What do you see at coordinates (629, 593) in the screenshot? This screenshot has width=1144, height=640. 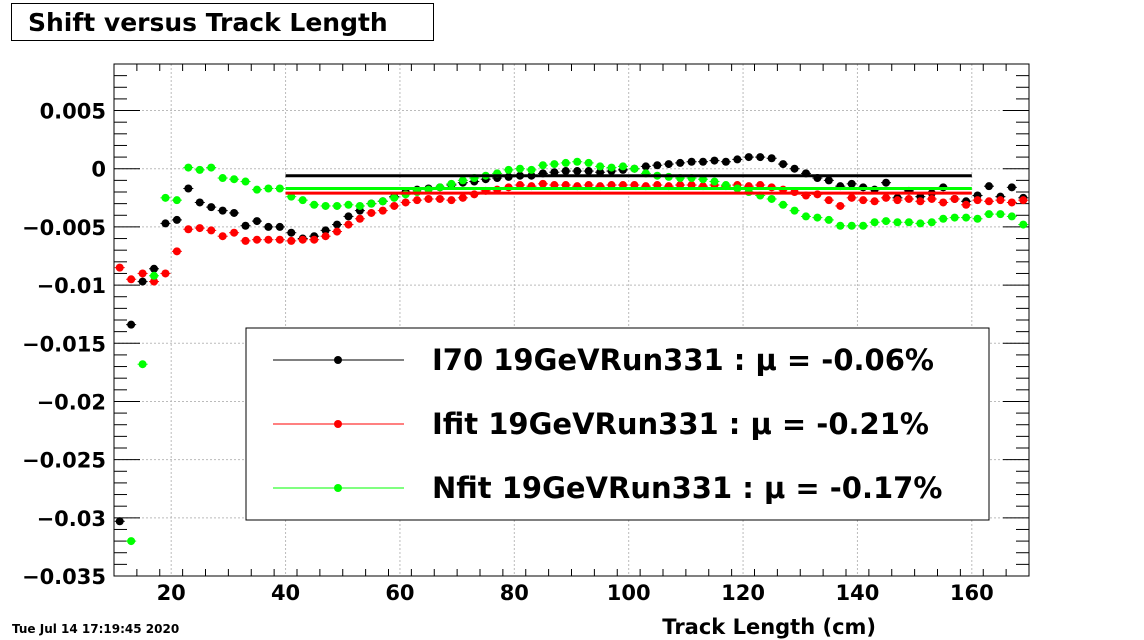 I see `x-tick-label: 100` at bounding box center [629, 593].